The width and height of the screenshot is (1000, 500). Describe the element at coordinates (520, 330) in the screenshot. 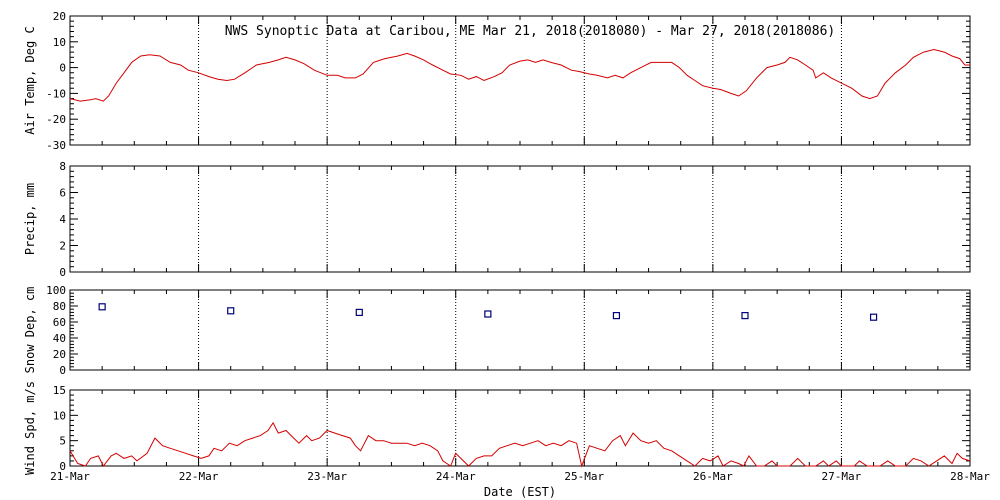

I see `snow-depth-frame` at that location.